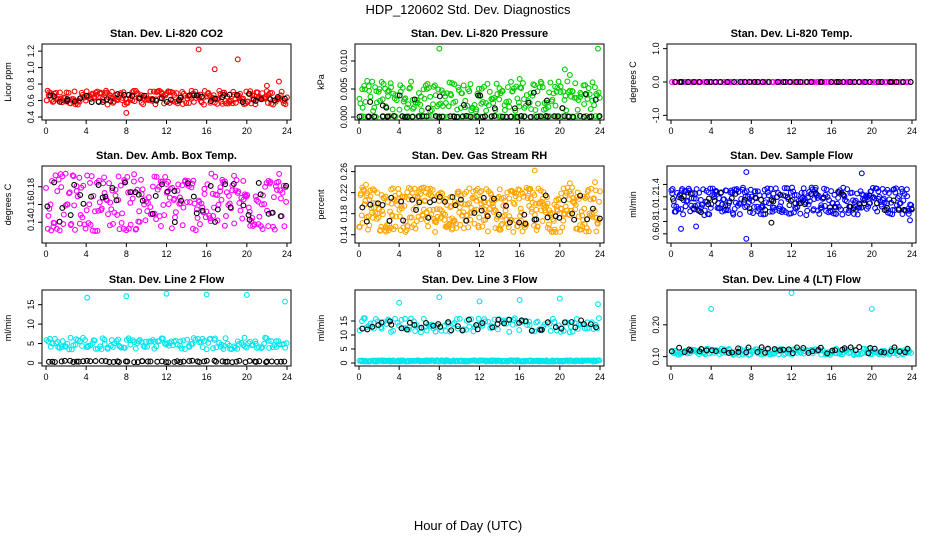  What do you see at coordinates (344, 193) in the screenshot?
I see `y-tick-label: 0.22` at bounding box center [344, 193].